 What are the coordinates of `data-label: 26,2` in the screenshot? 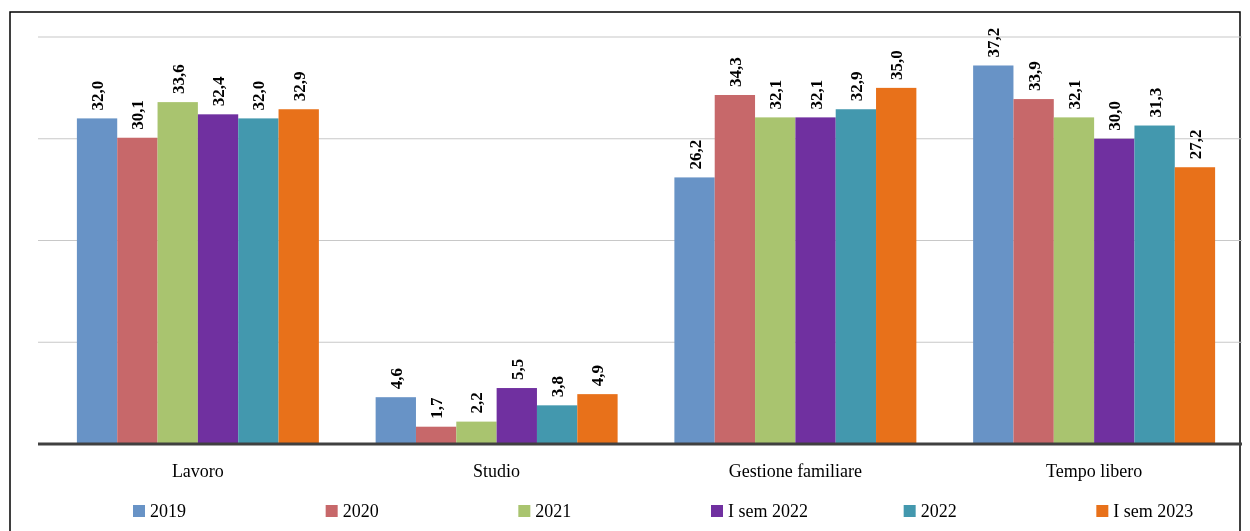 It's located at (695, 154).